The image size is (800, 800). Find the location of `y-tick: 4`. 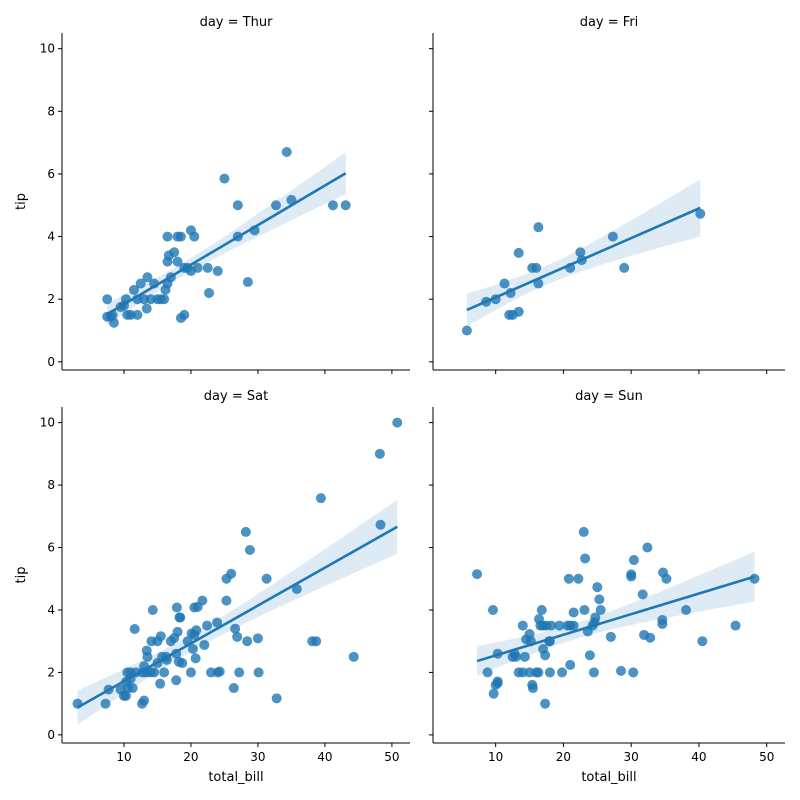

y-tick: 4 is located at coordinates (54, 610).